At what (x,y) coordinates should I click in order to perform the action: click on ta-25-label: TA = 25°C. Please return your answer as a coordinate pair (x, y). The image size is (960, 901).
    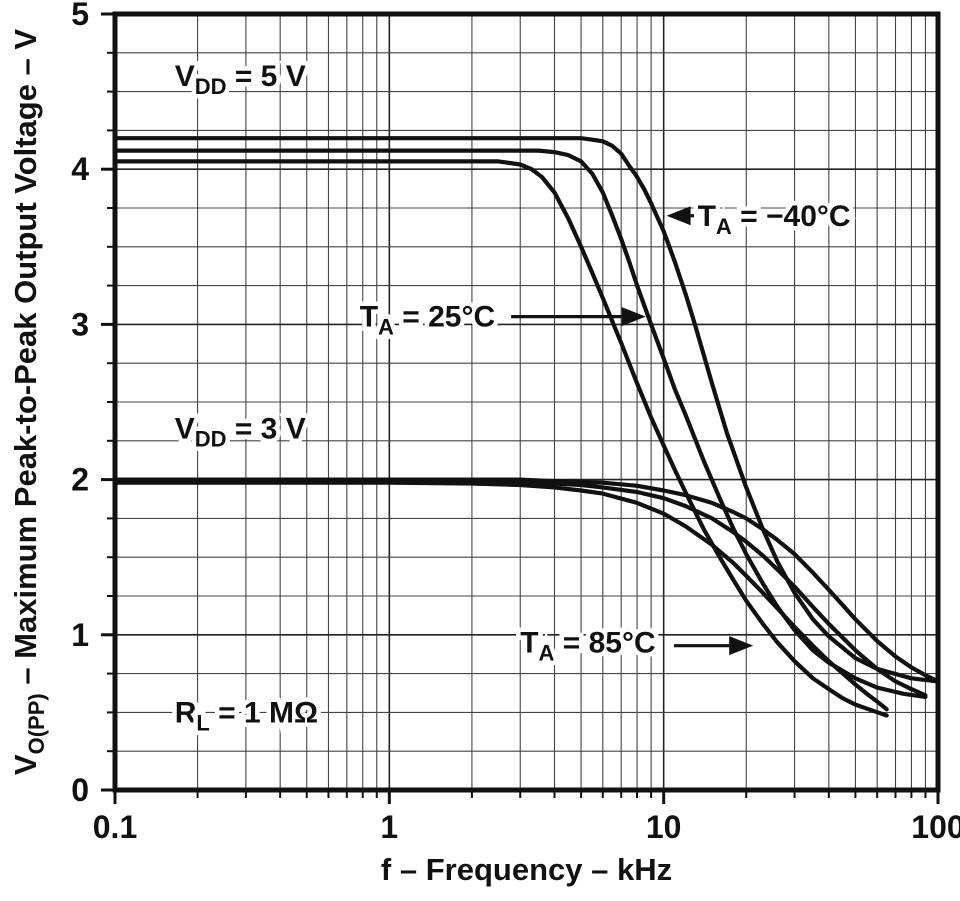
    Looking at the image, I should click on (427, 320).